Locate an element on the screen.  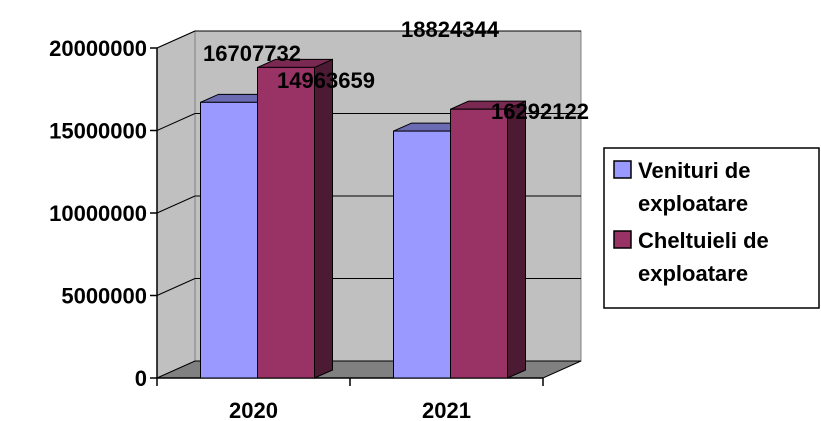
y-tick-label: 0 is located at coordinates (141, 378).